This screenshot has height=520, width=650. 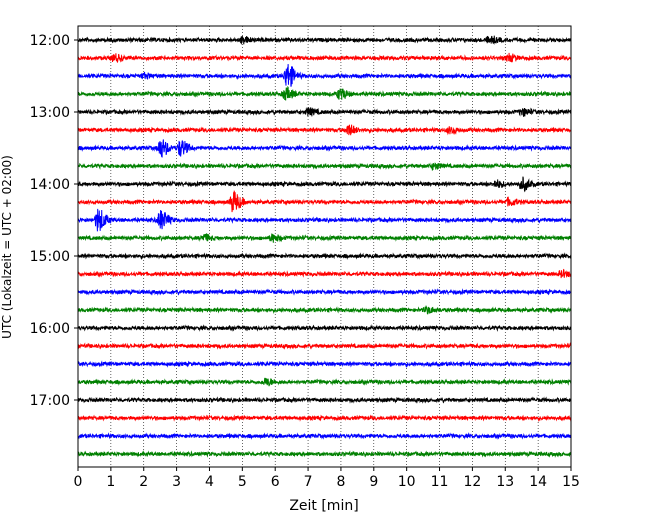 I want to click on x-tick-label: 3, so click(x=176, y=482).